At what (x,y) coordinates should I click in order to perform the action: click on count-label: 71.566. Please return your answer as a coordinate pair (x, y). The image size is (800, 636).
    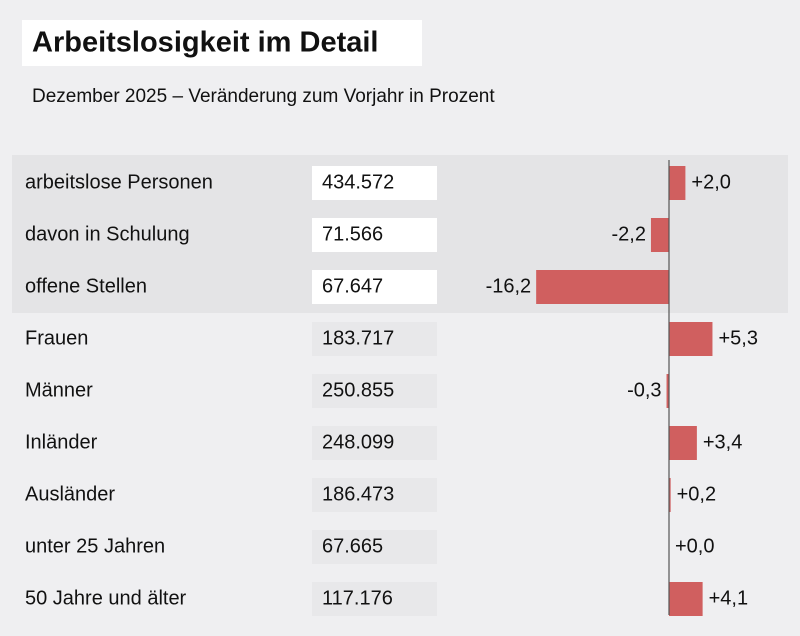
    Looking at the image, I should click on (352, 234).